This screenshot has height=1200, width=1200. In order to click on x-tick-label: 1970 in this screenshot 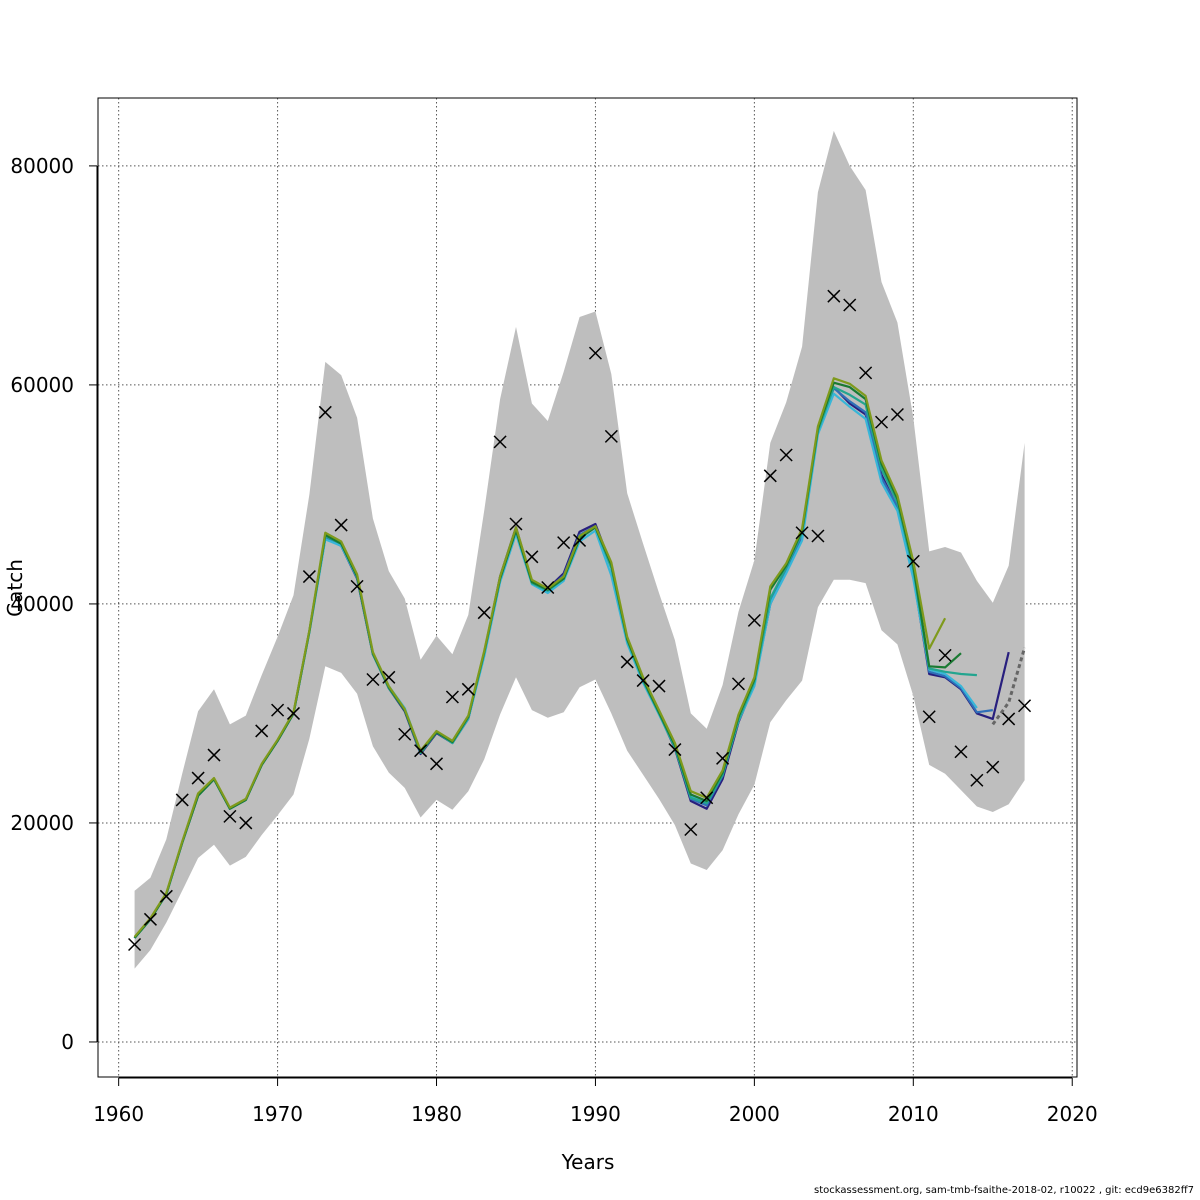, I will do `click(277, 1114)`.